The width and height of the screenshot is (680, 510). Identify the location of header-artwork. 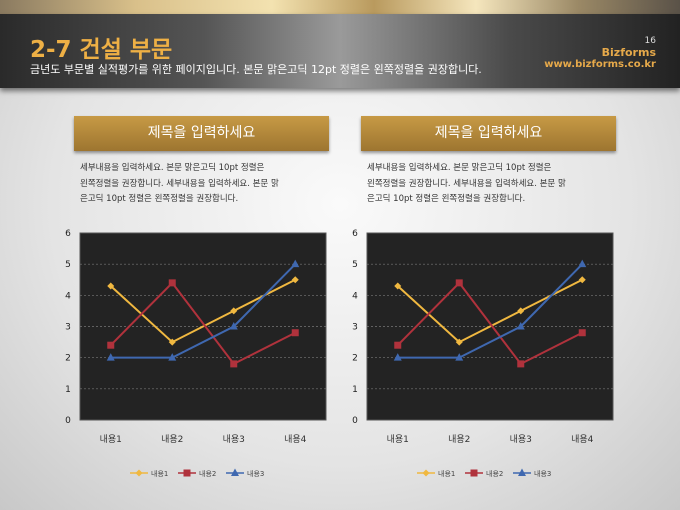
(340, 7).